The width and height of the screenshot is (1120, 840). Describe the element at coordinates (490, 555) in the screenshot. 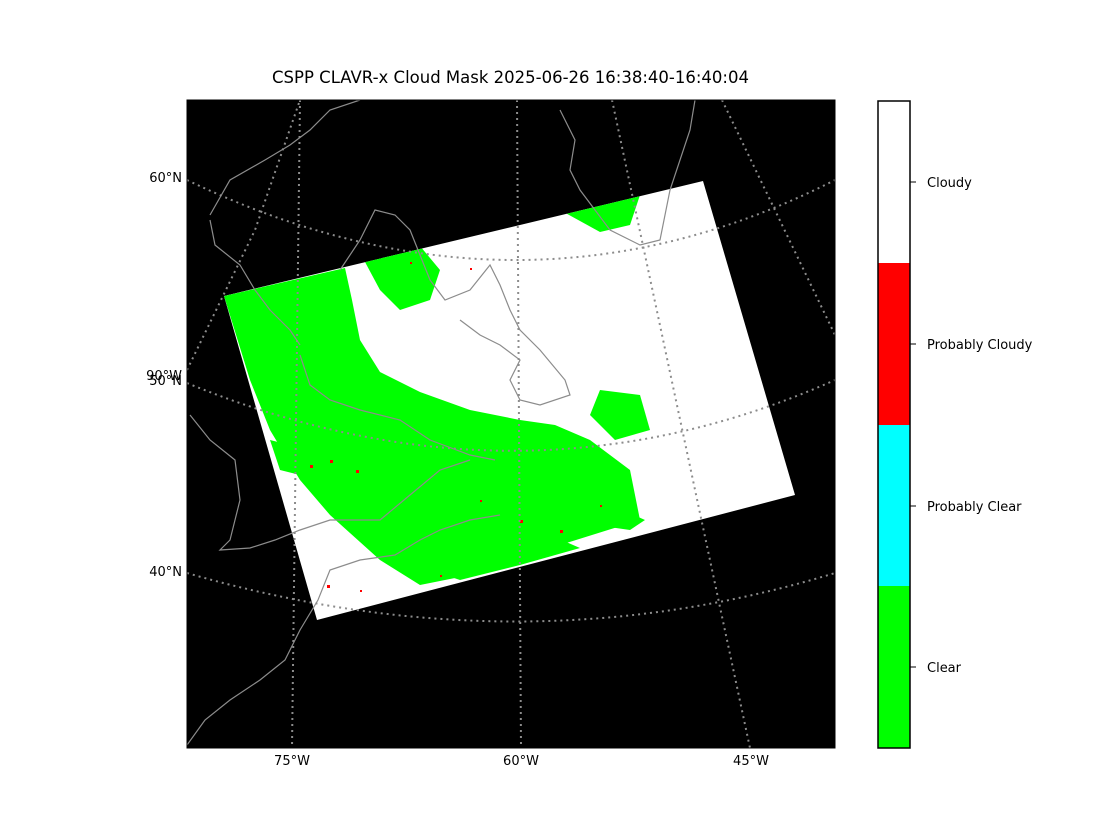

I see `clear-region-south` at that location.